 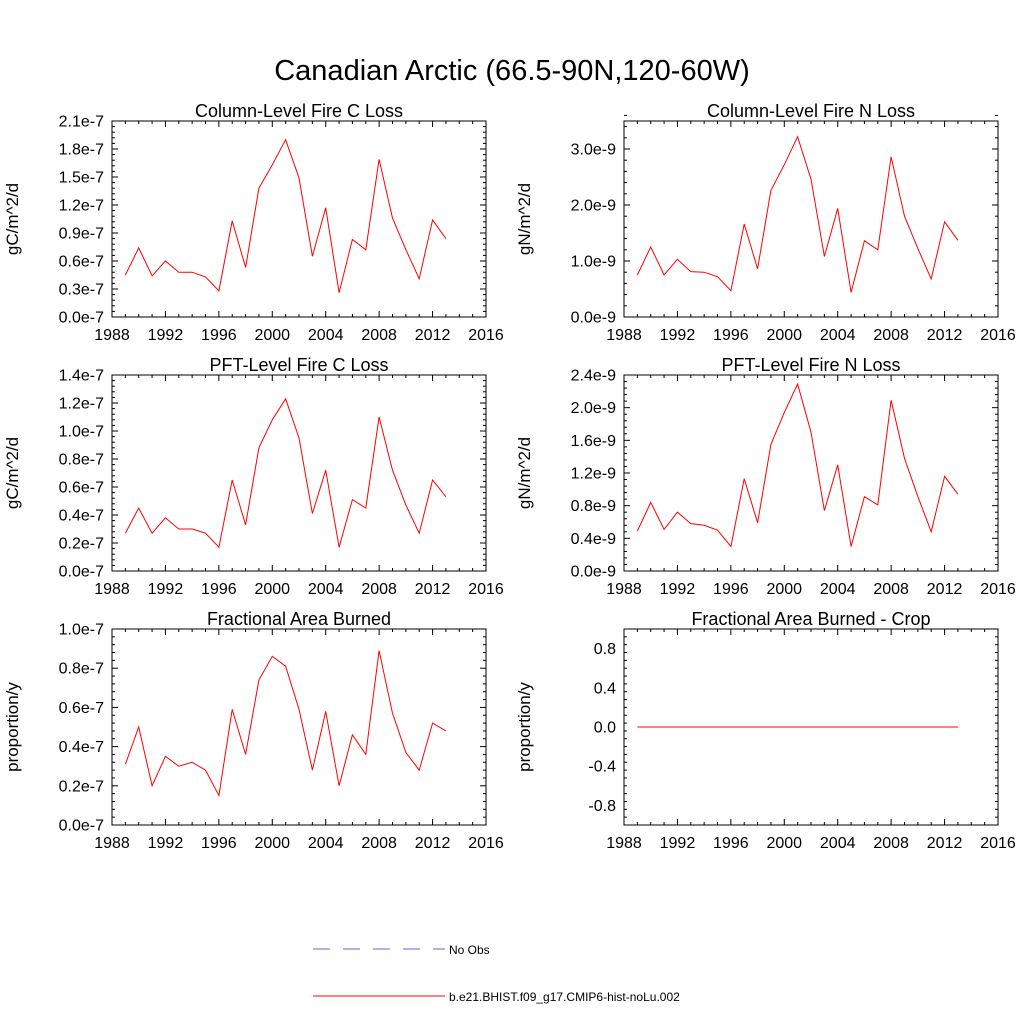 What do you see at coordinates (81, 122) in the screenshot?
I see `y-tick-label: 2.1e-7` at bounding box center [81, 122].